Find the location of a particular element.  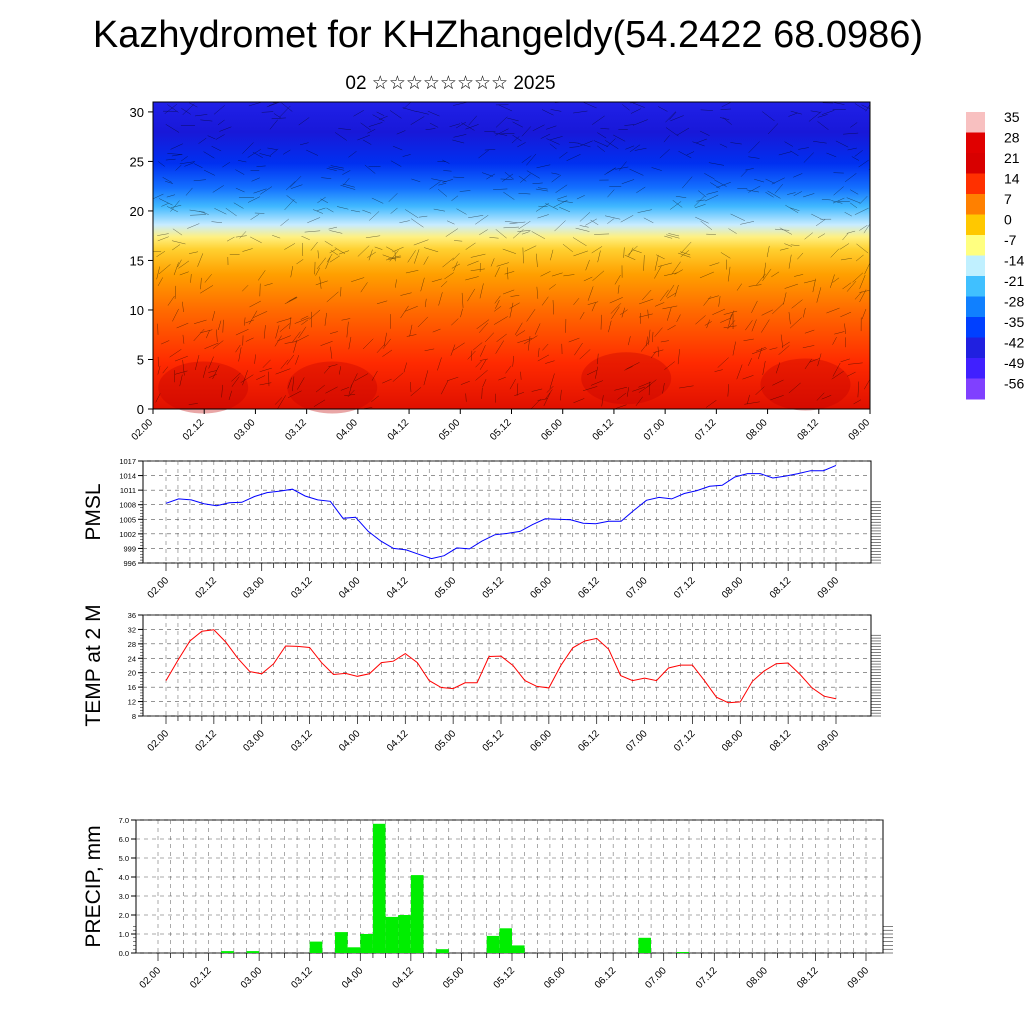

y-axis-title: PRECIP, mm is located at coordinates (93, 886).